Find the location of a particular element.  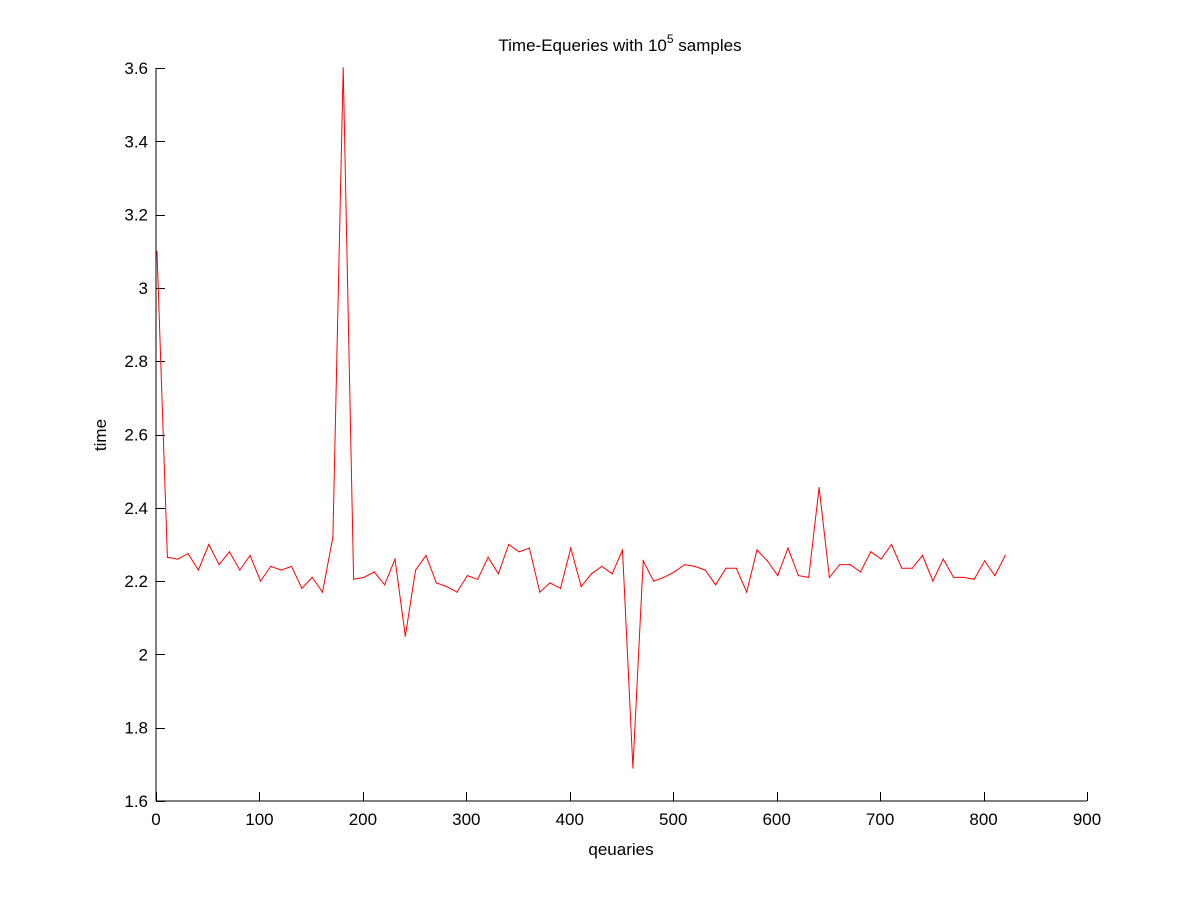

x-tick-label: 500 is located at coordinates (673, 819).